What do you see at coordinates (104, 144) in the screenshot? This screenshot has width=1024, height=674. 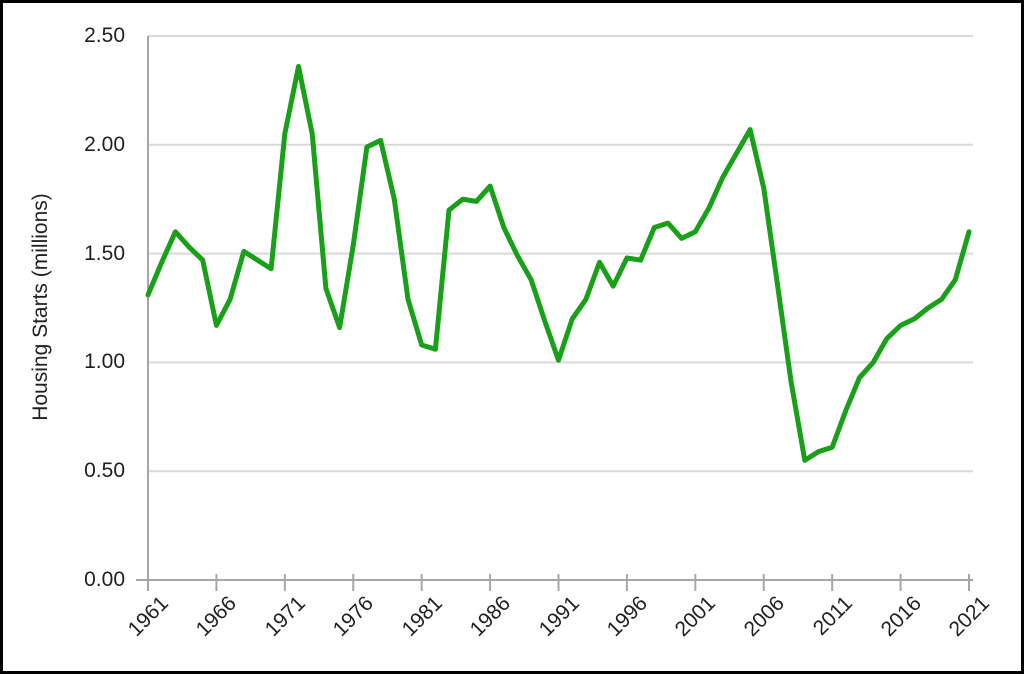 I see `y-tick-label: 2.00` at bounding box center [104, 144].